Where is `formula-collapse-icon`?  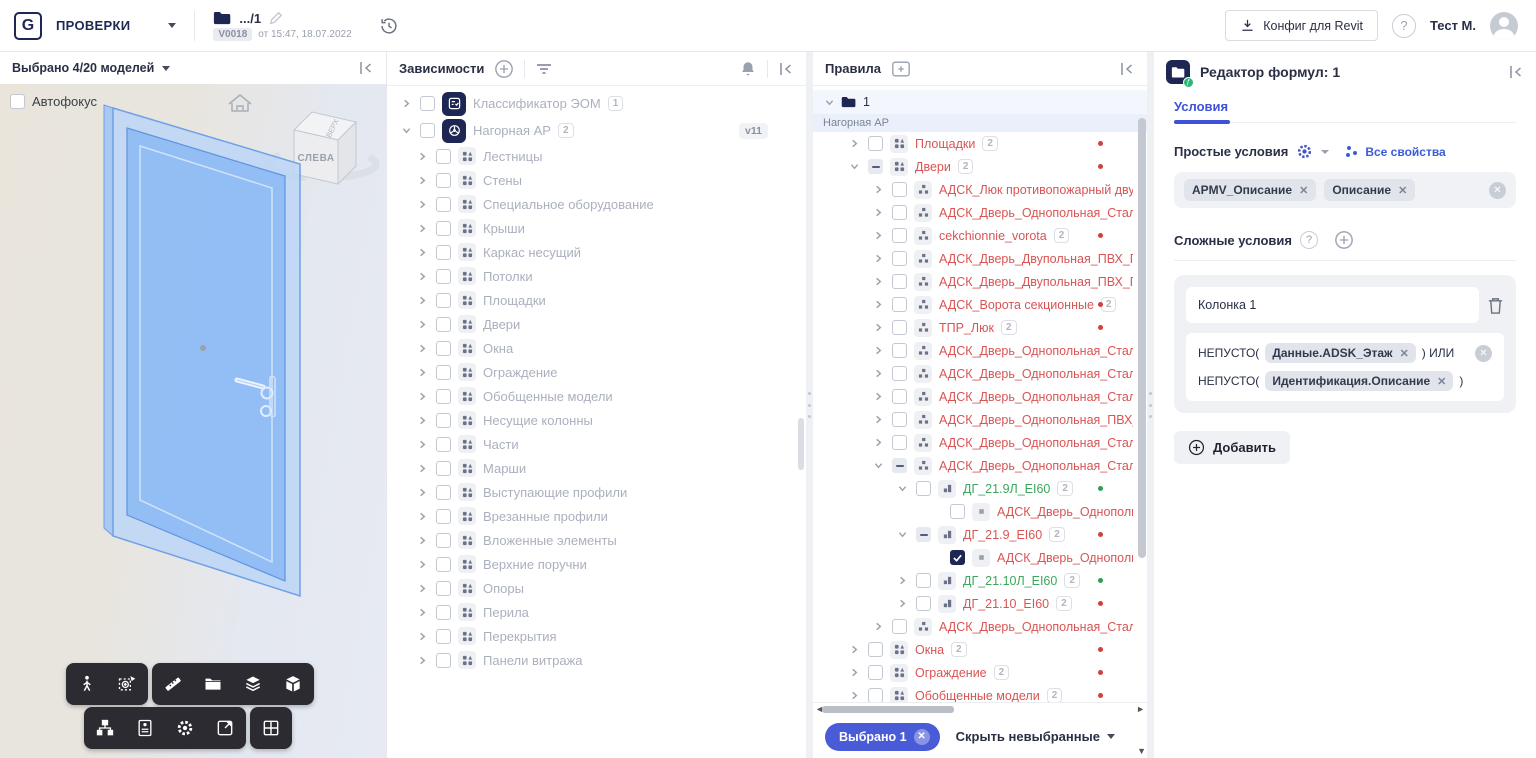 formula-collapse-icon is located at coordinates (1516, 72).